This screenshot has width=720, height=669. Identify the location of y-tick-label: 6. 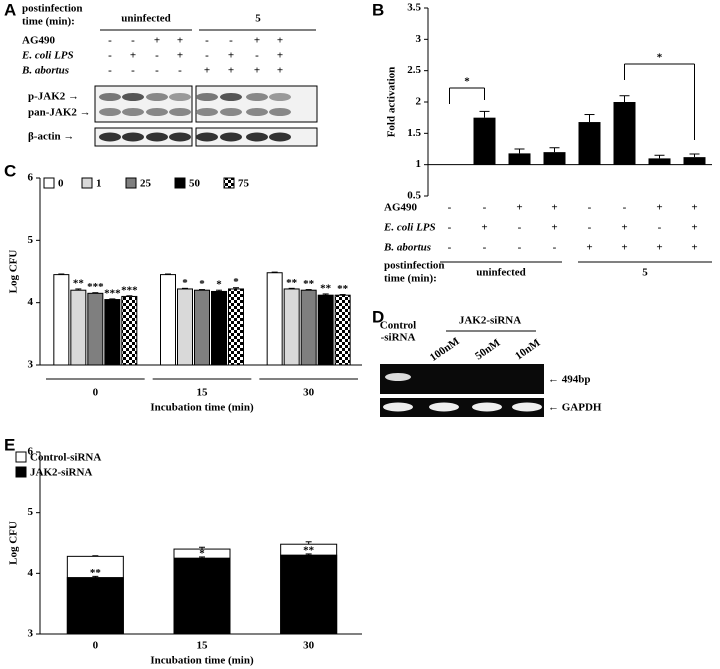
(31, 178).